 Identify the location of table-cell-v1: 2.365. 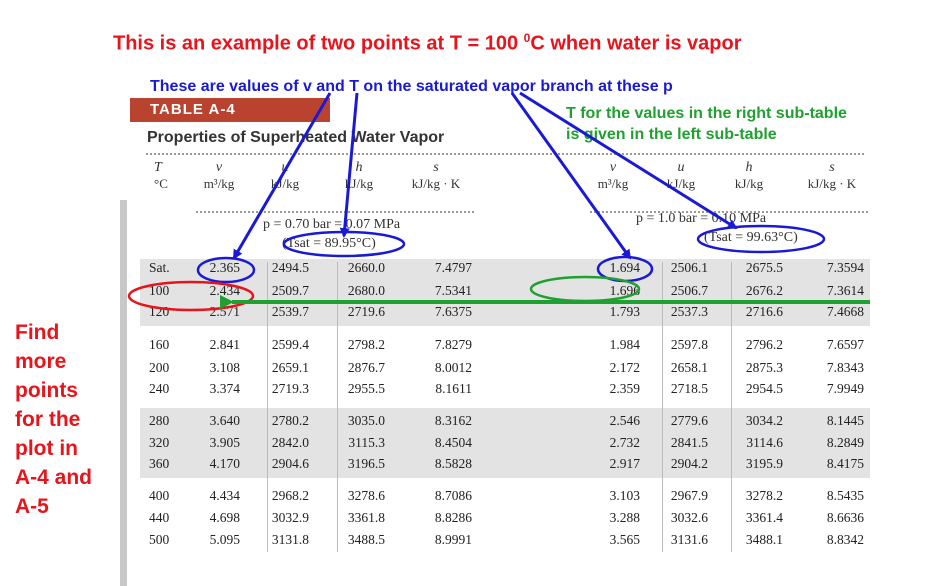
(224, 267).